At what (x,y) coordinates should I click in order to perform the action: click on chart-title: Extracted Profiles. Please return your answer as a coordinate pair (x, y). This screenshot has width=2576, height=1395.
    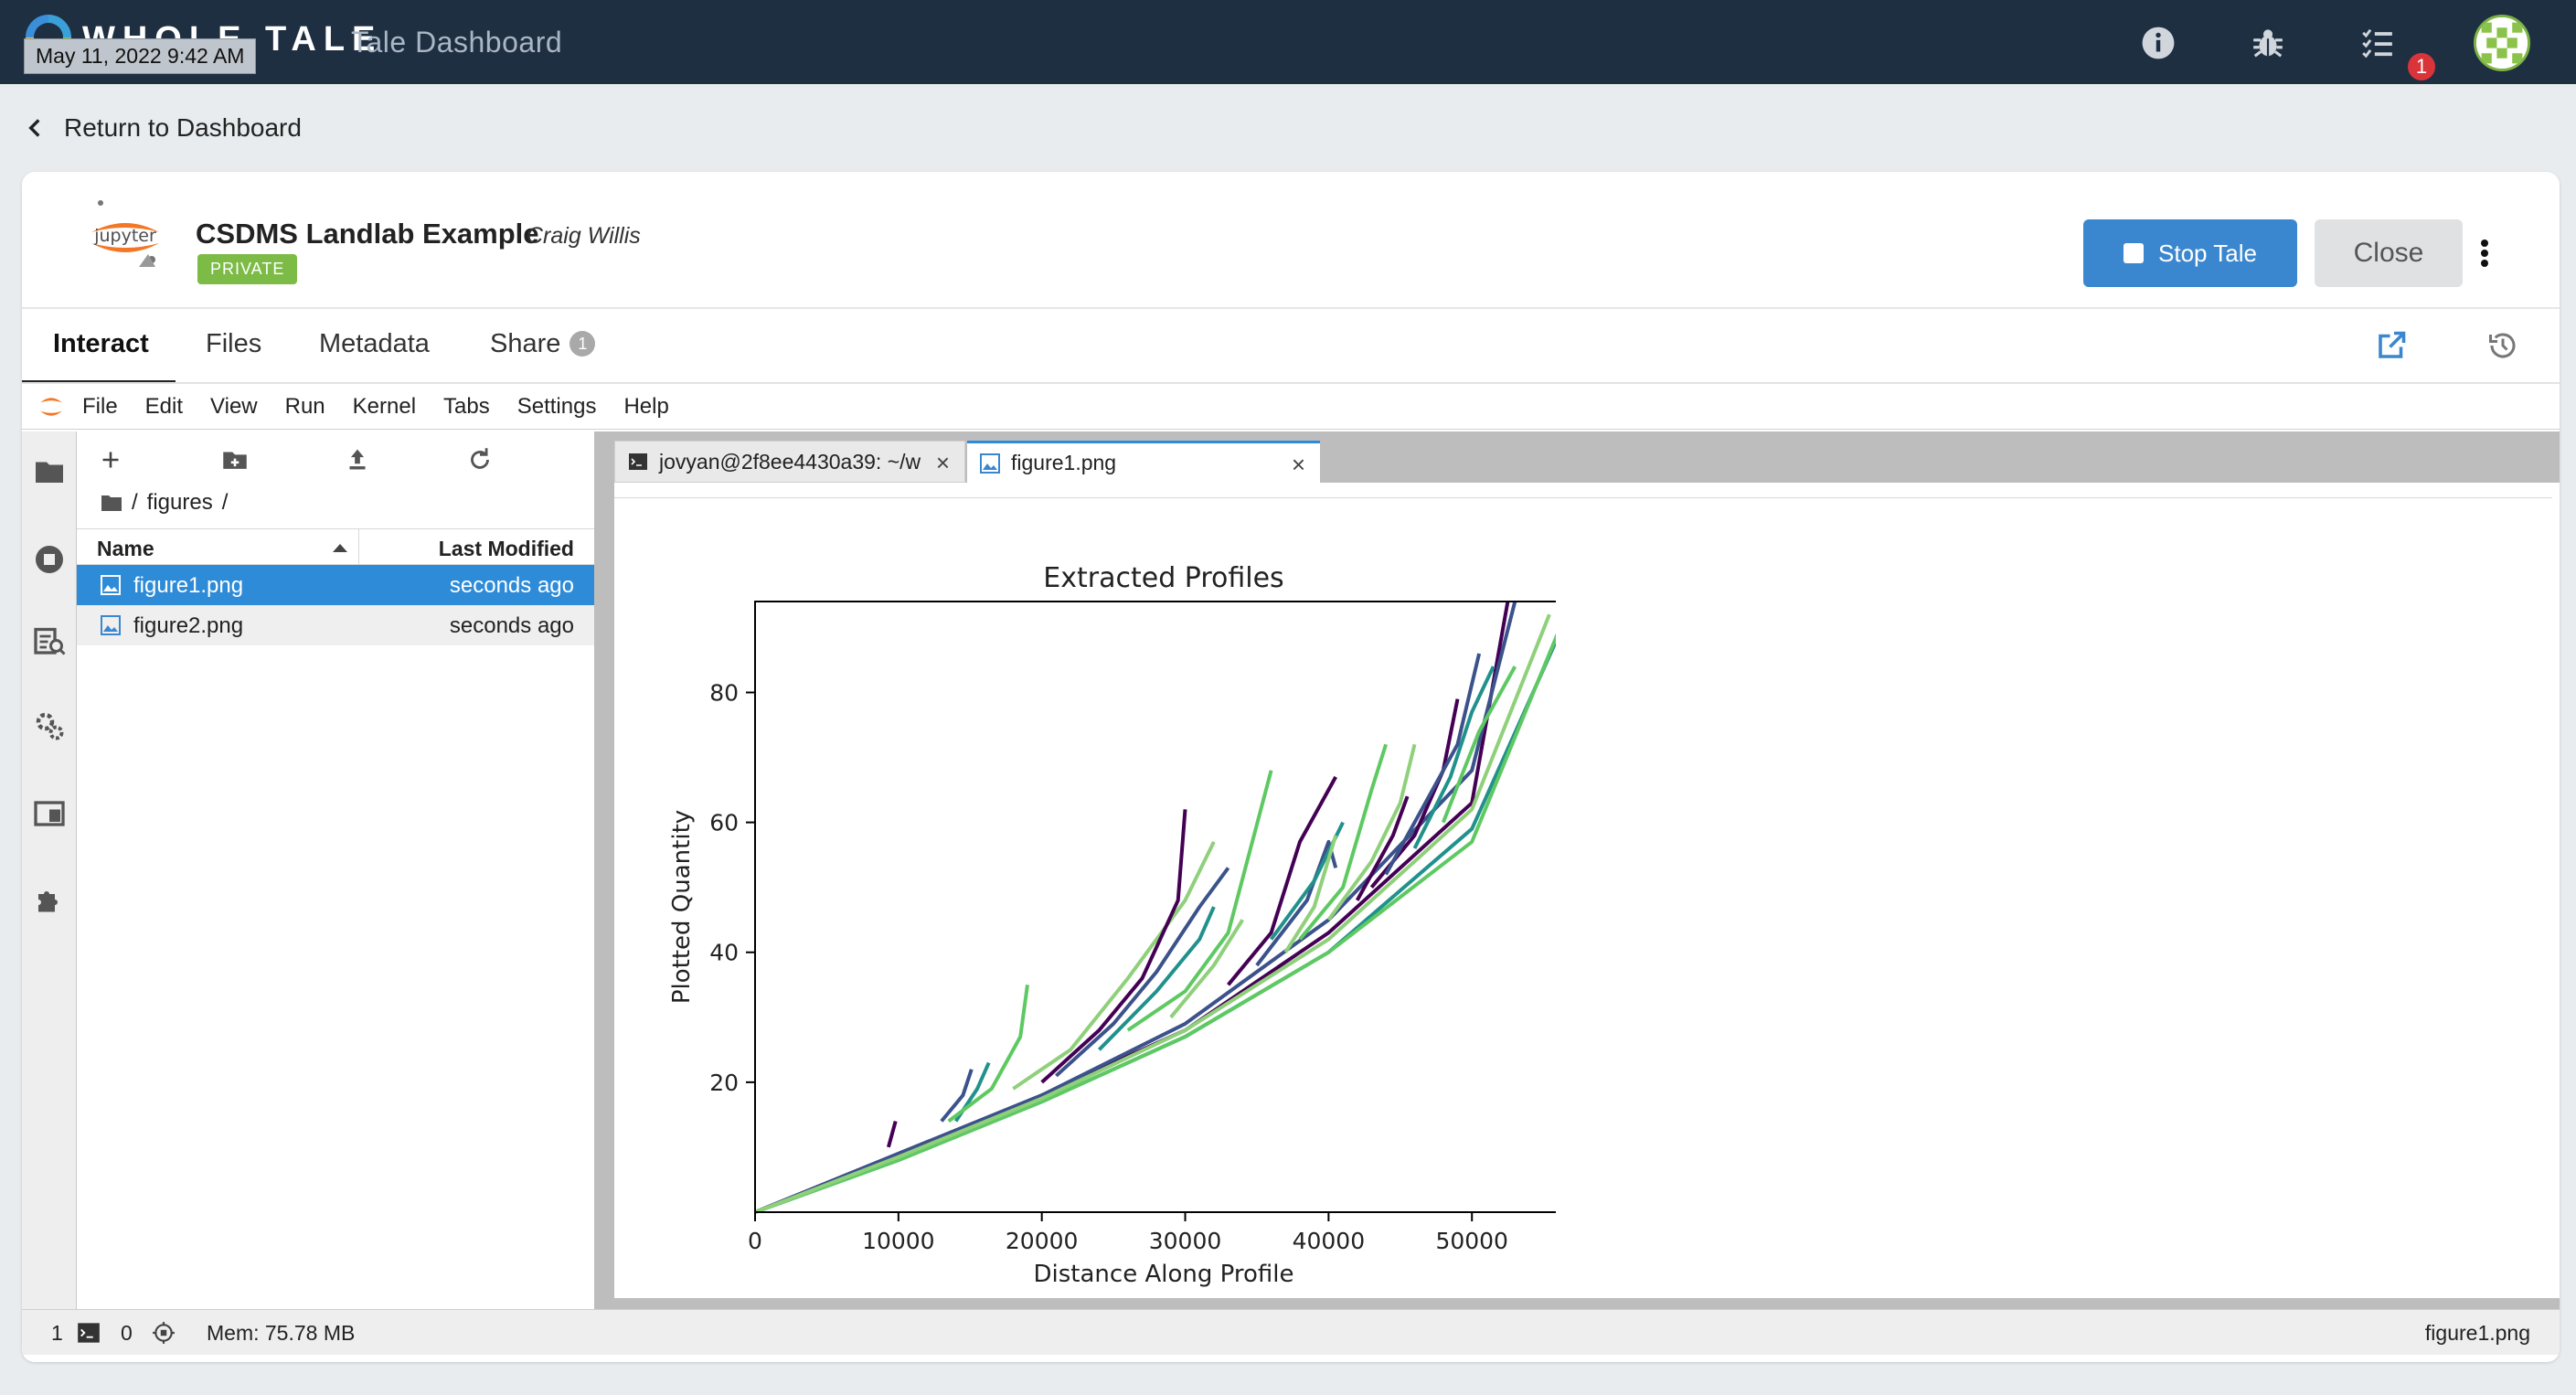
    Looking at the image, I should click on (1163, 578).